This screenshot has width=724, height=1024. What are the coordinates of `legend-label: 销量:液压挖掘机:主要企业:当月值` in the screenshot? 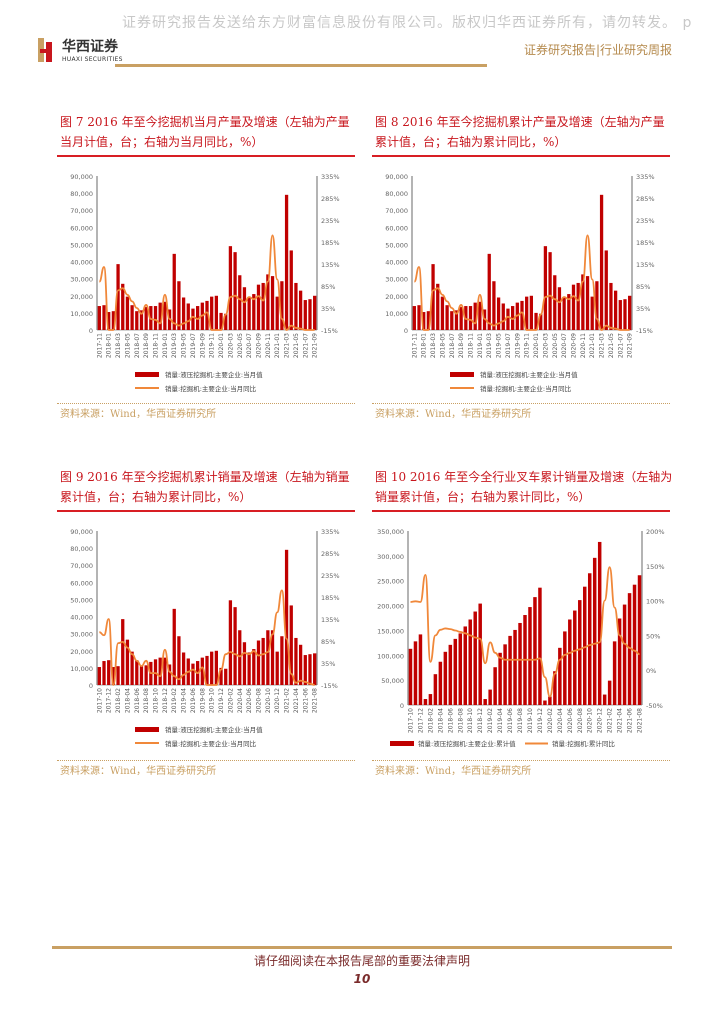 It's located at (214, 374).